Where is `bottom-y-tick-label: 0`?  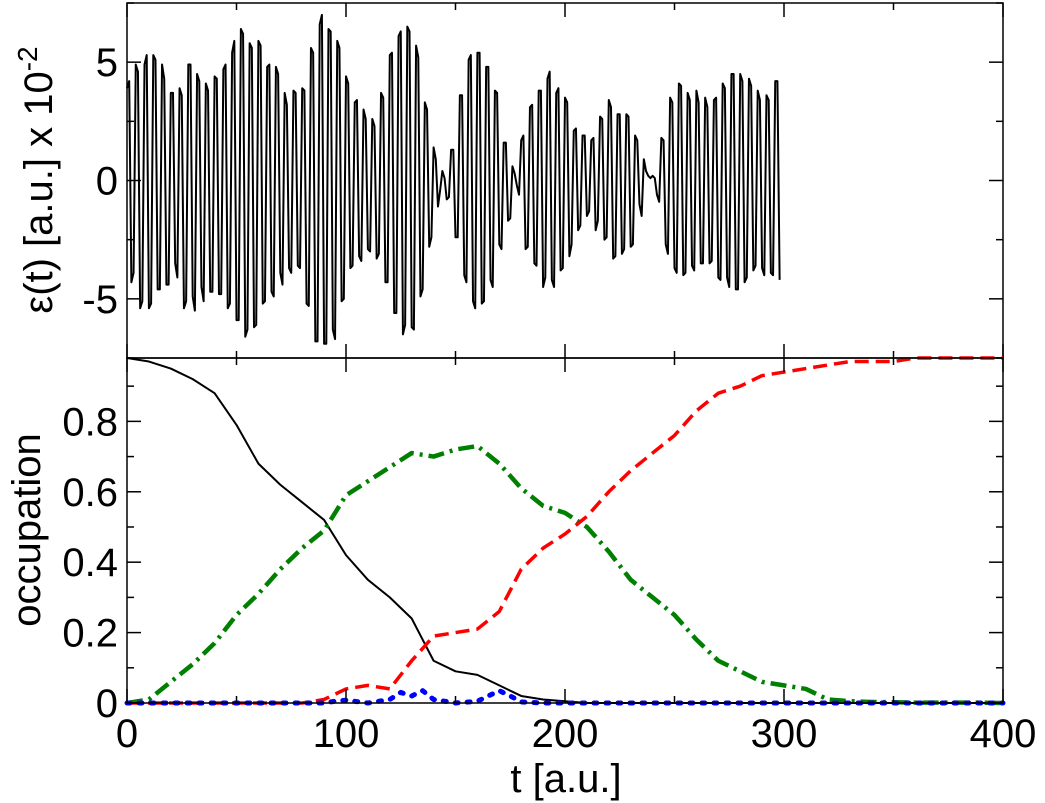 bottom-y-tick-label: 0 is located at coordinates (107, 704).